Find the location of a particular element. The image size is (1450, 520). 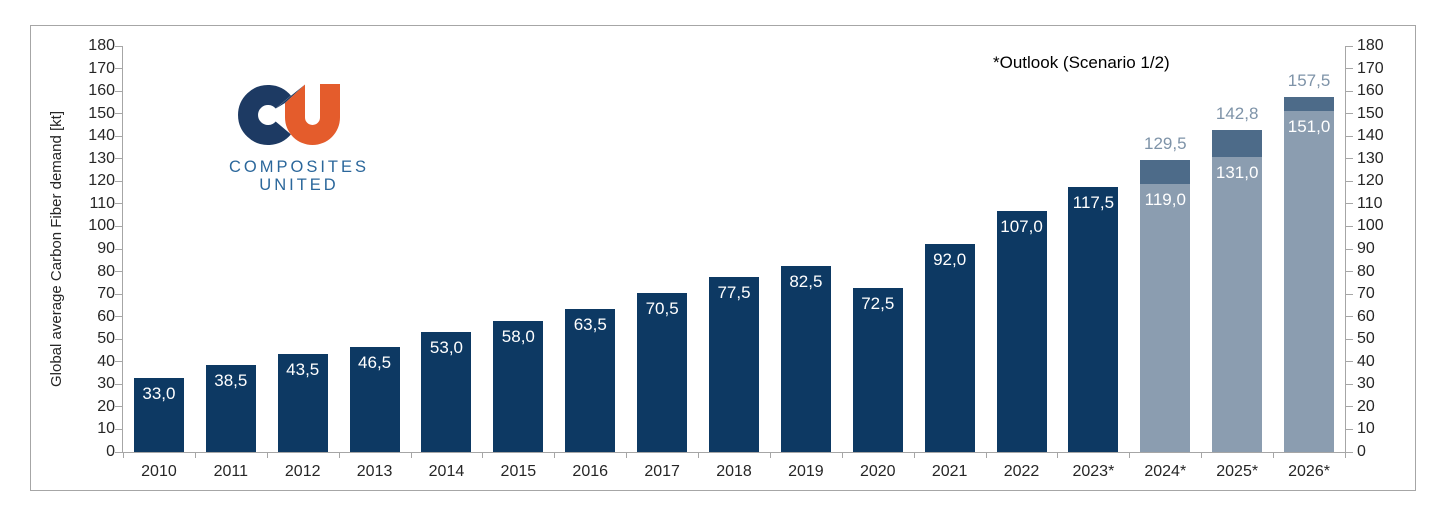

y-axis-tick-label-left: 170 is located at coordinates (101, 68).